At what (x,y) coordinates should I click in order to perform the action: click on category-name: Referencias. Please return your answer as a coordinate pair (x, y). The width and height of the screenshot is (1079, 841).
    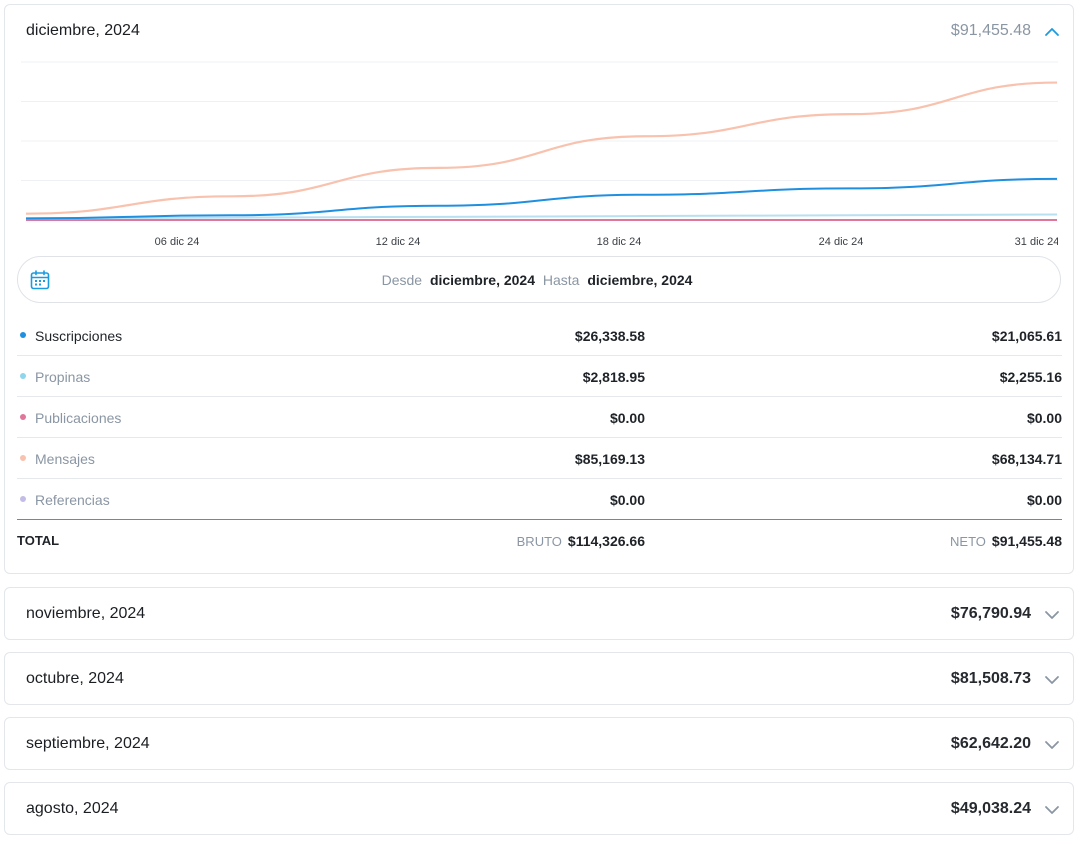
    Looking at the image, I should click on (72, 500).